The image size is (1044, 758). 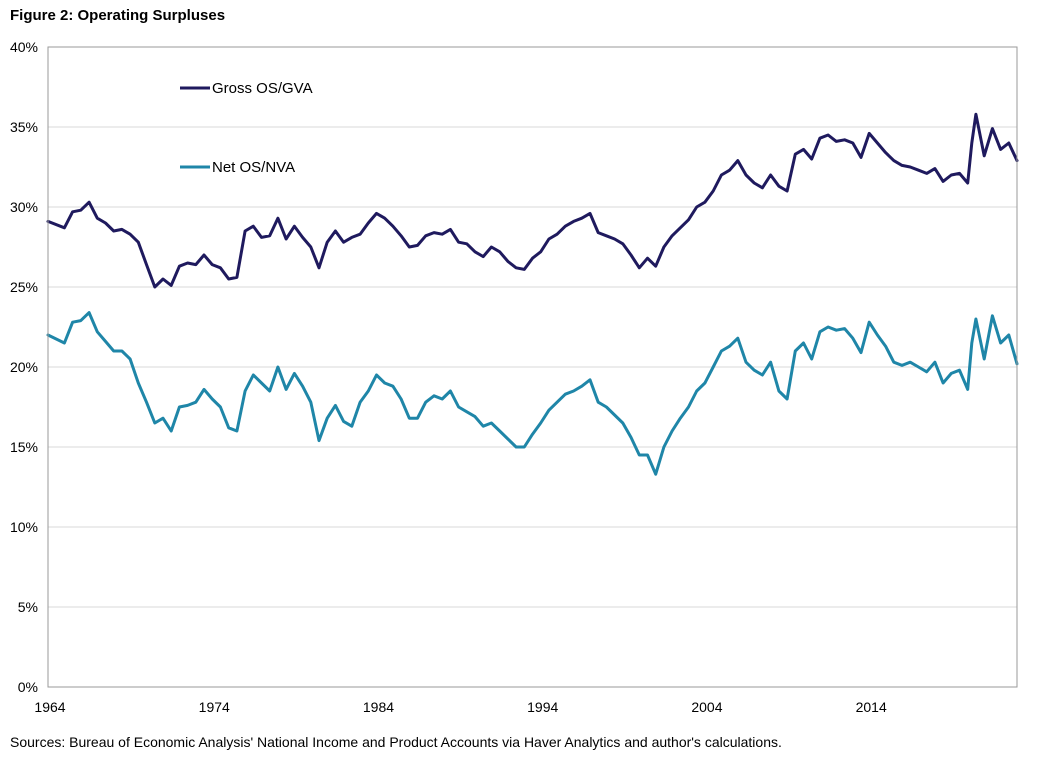 What do you see at coordinates (871, 707) in the screenshot?
I see `x-tick-label: 2014` at bounding box center [871, 707].